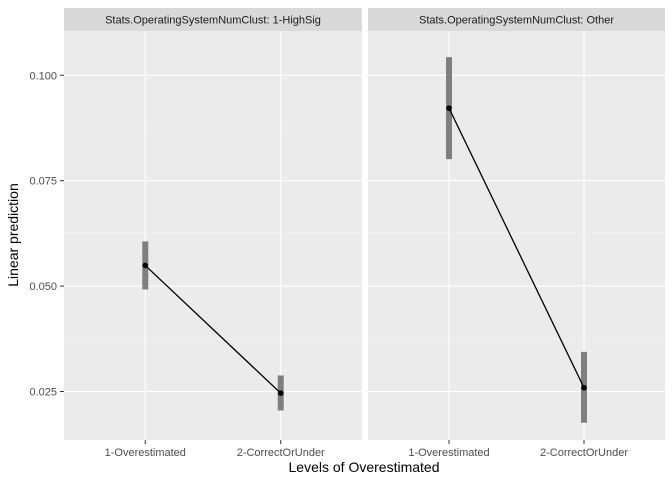 Image resolution: width=672 pixels, height=485 pixels. Describe the element at coordinates (13, 235) in the screenshot. I see `y-axis-title: Linear prediction` at that location.